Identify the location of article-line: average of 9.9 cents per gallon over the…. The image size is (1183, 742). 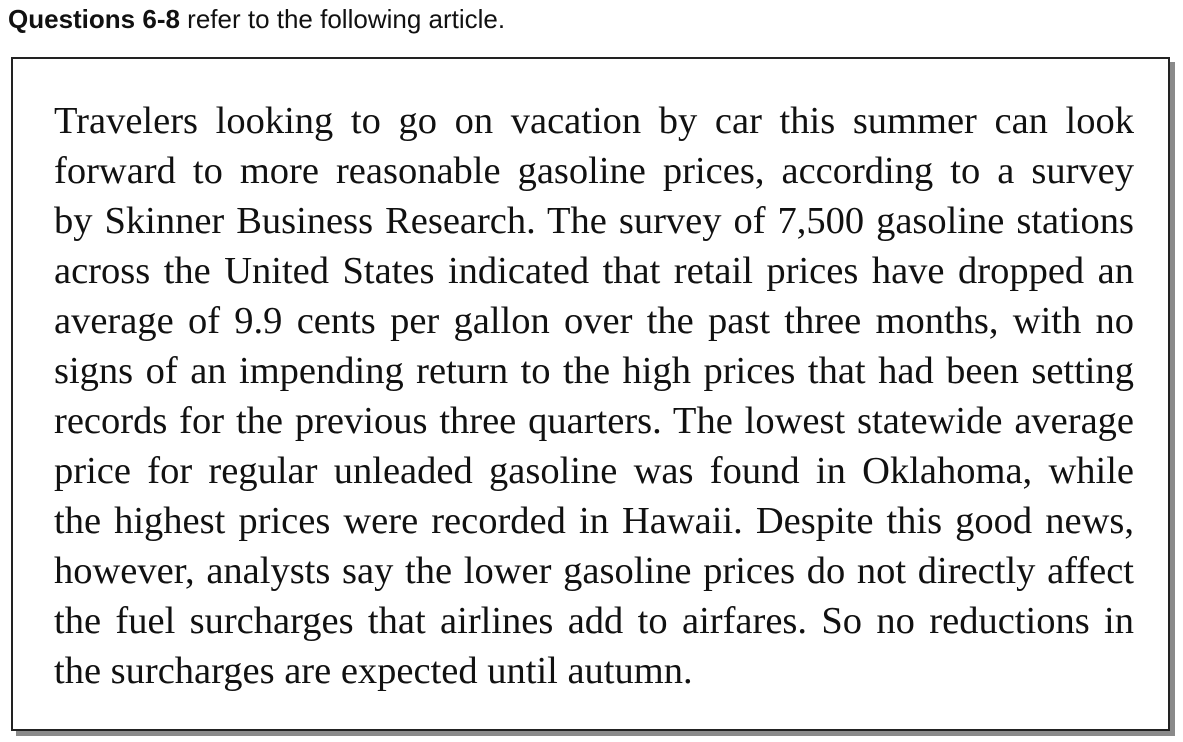
(594, 321).